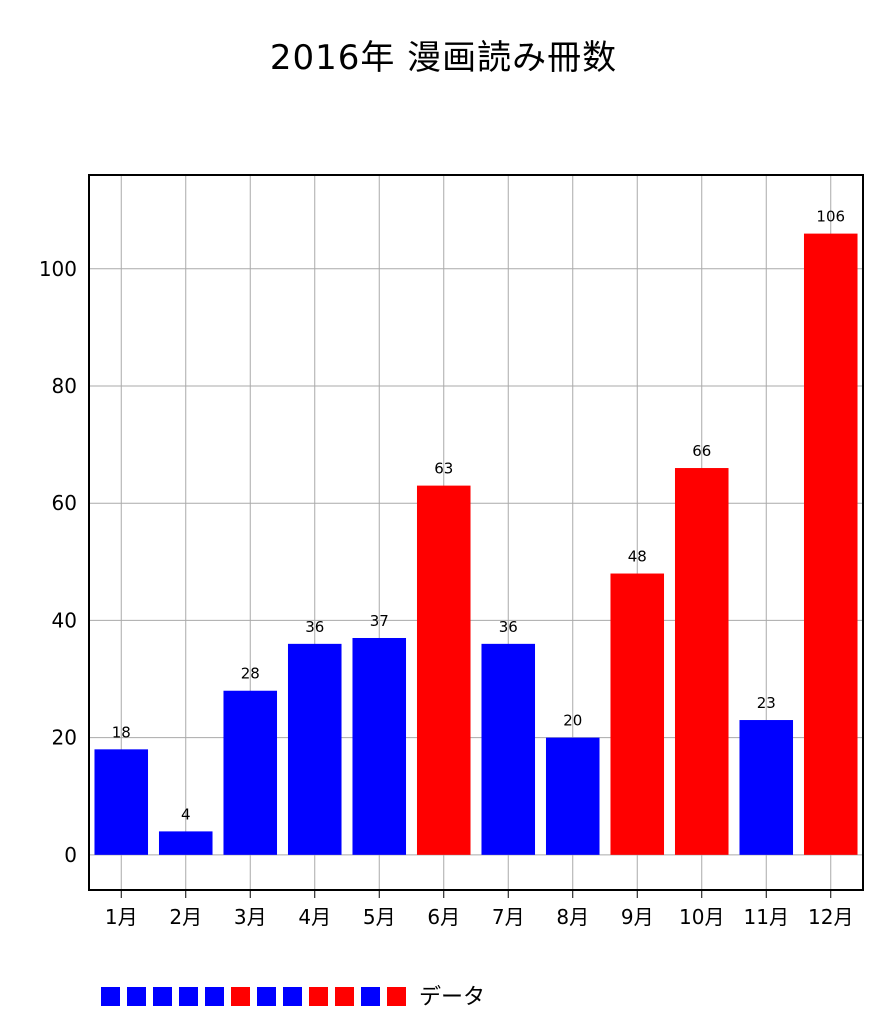 The width and height of the screenshot is (887, 1024). I want to click on bar-value-label: 4, so click(186, 814).